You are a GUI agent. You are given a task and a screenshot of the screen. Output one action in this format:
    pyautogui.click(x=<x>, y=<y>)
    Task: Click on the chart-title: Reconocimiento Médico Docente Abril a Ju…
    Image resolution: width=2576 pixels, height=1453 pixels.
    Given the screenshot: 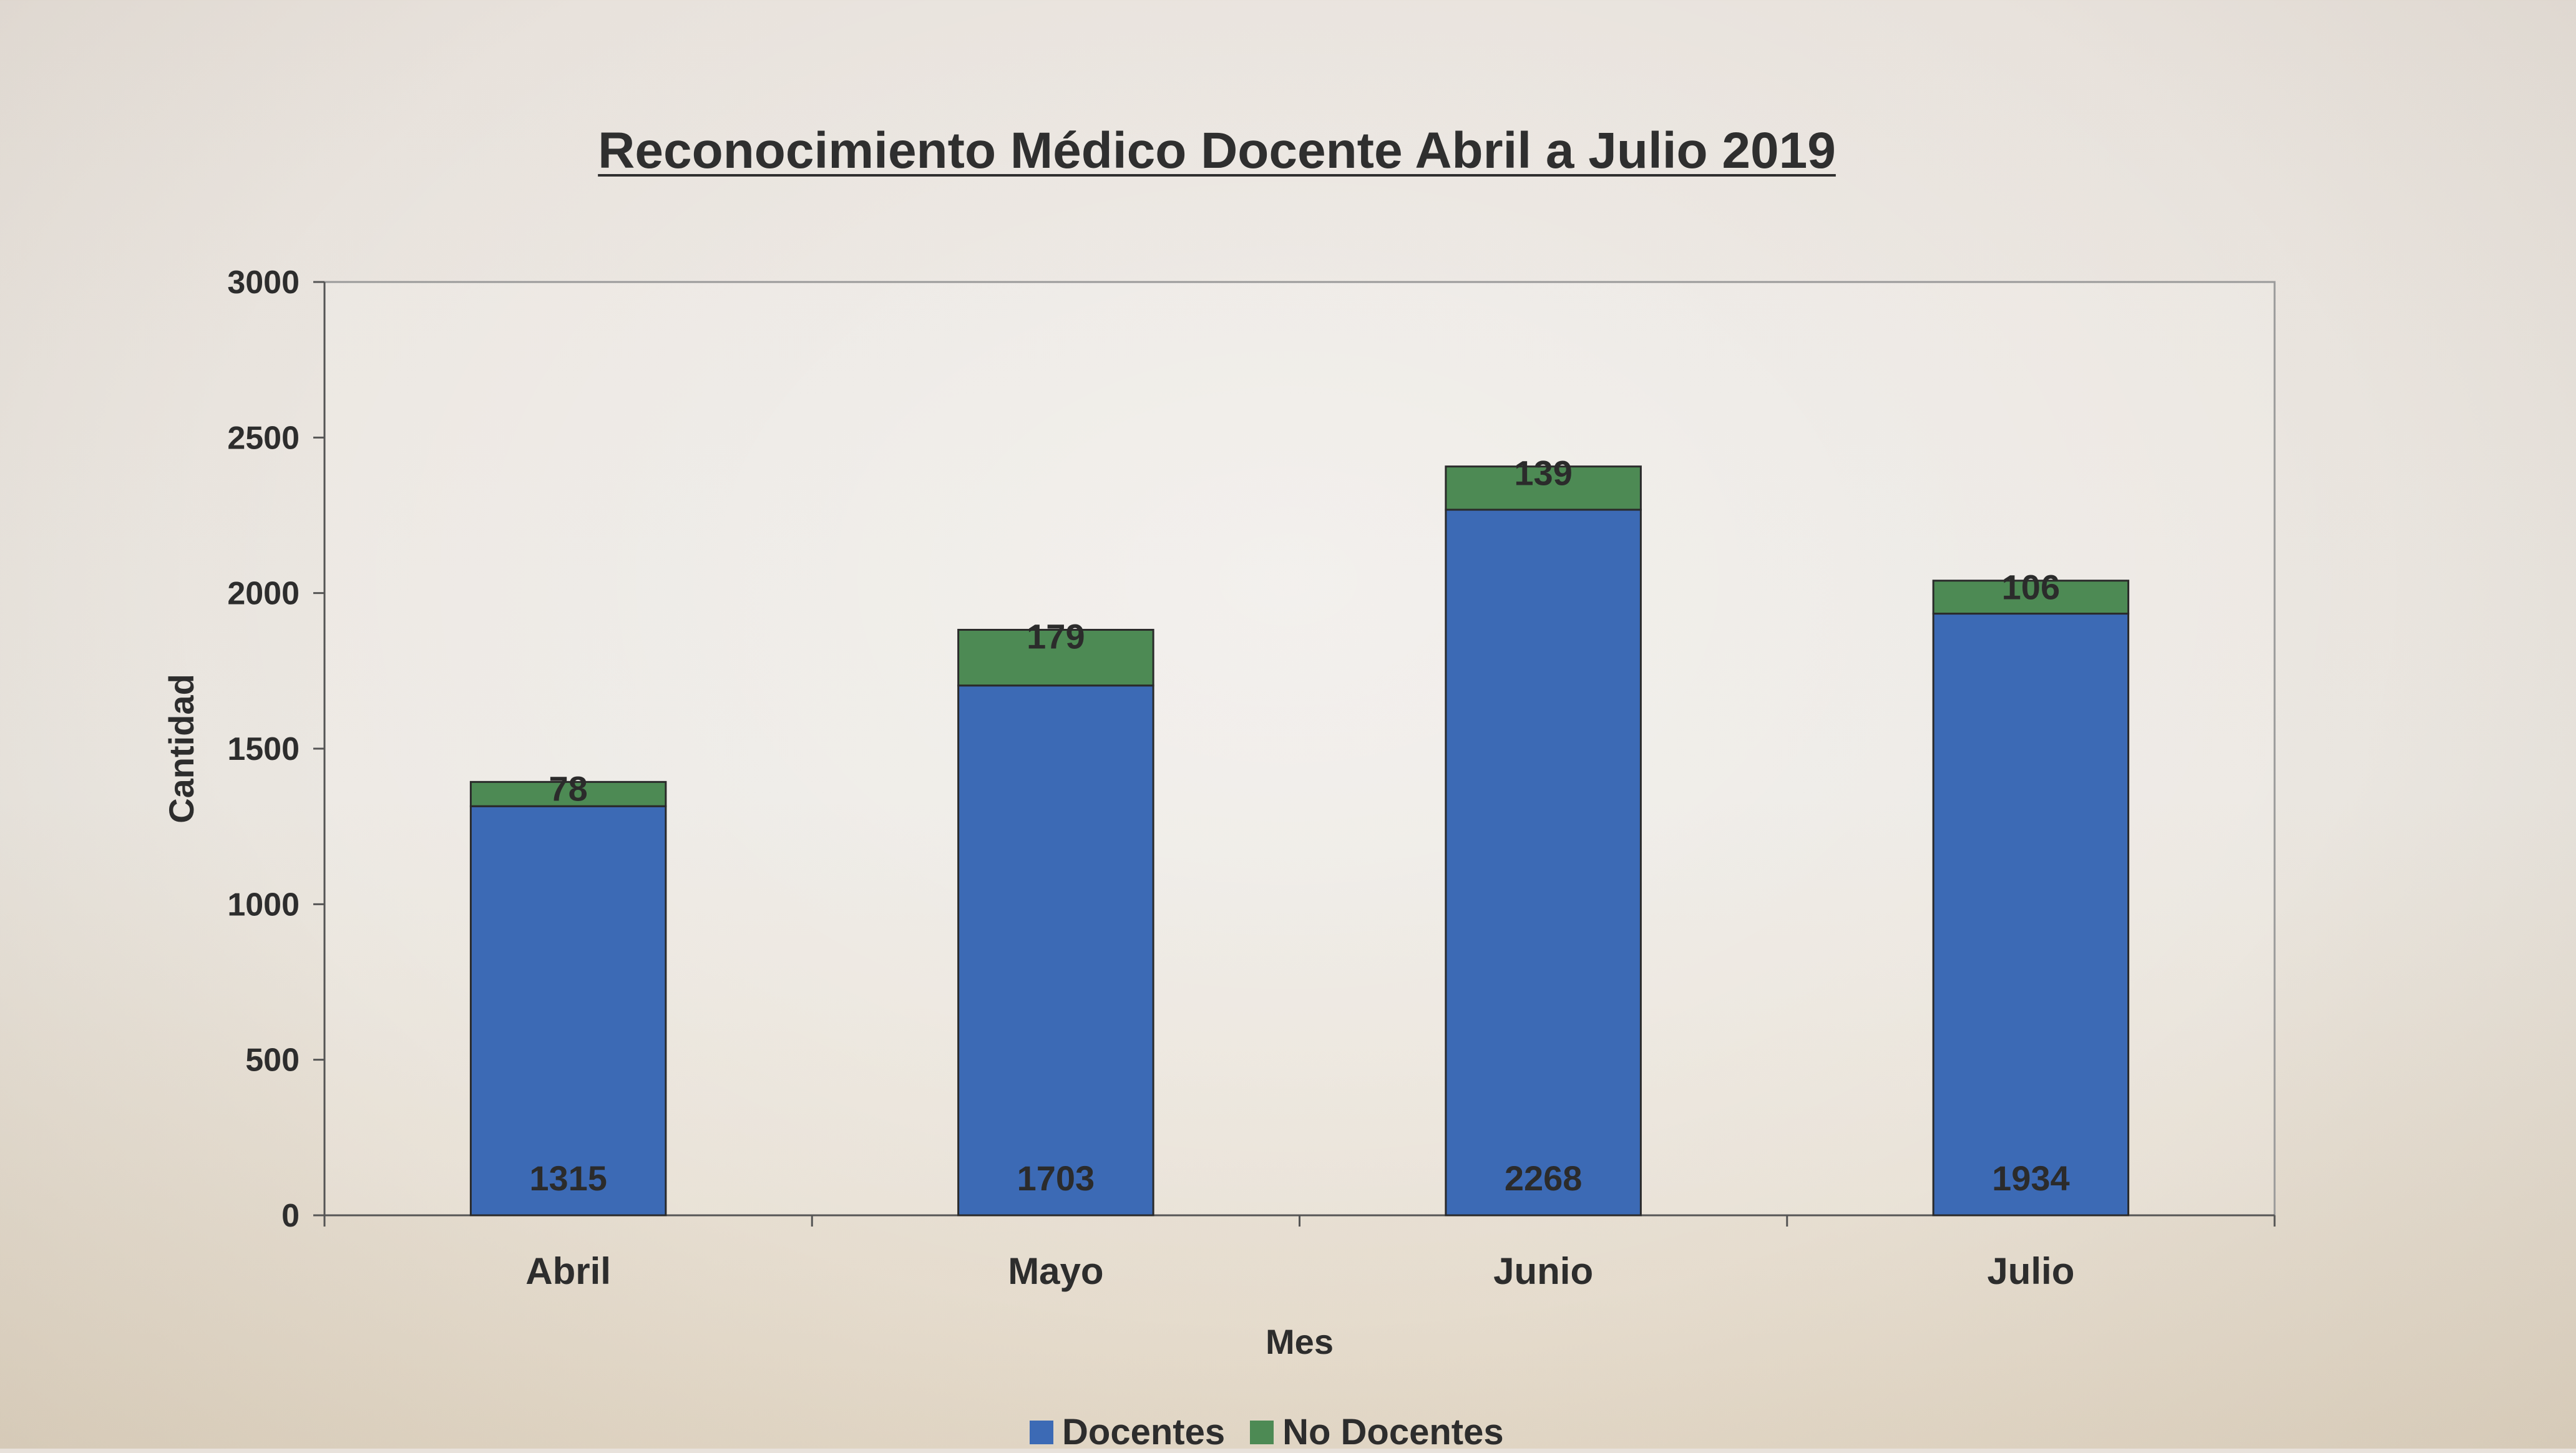 What is the action you would take?
    pyautogui.click(x=1217, y=150)
    